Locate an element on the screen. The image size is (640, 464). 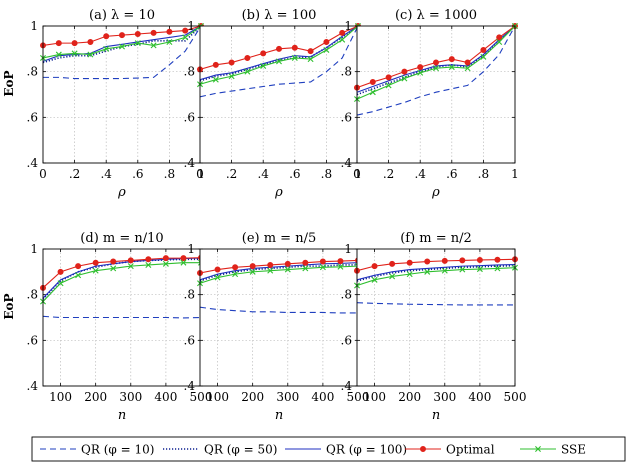
series-line-qr10 is located at coordinates (435, 304).